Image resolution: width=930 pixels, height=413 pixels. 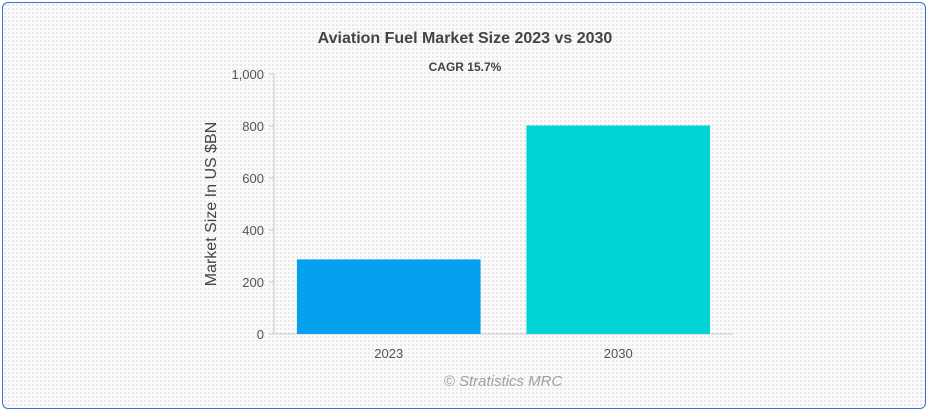 What do you see at coordinates (618, 229) in the screenshot?
I see `bar-2030` at bounding box center [618, 229].